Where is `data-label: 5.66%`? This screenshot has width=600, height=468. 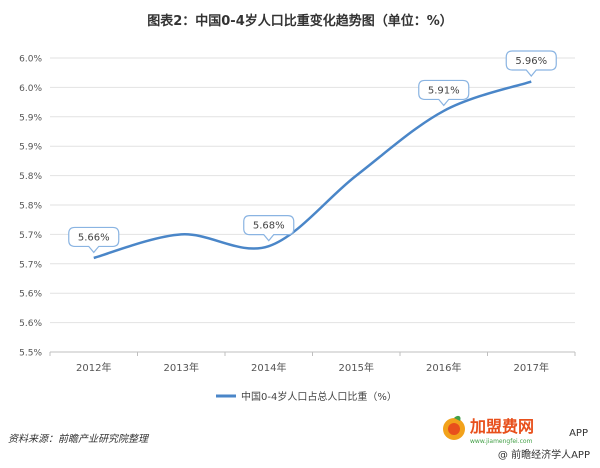 data-label: 5.66% is located at coordinates (94, 237).